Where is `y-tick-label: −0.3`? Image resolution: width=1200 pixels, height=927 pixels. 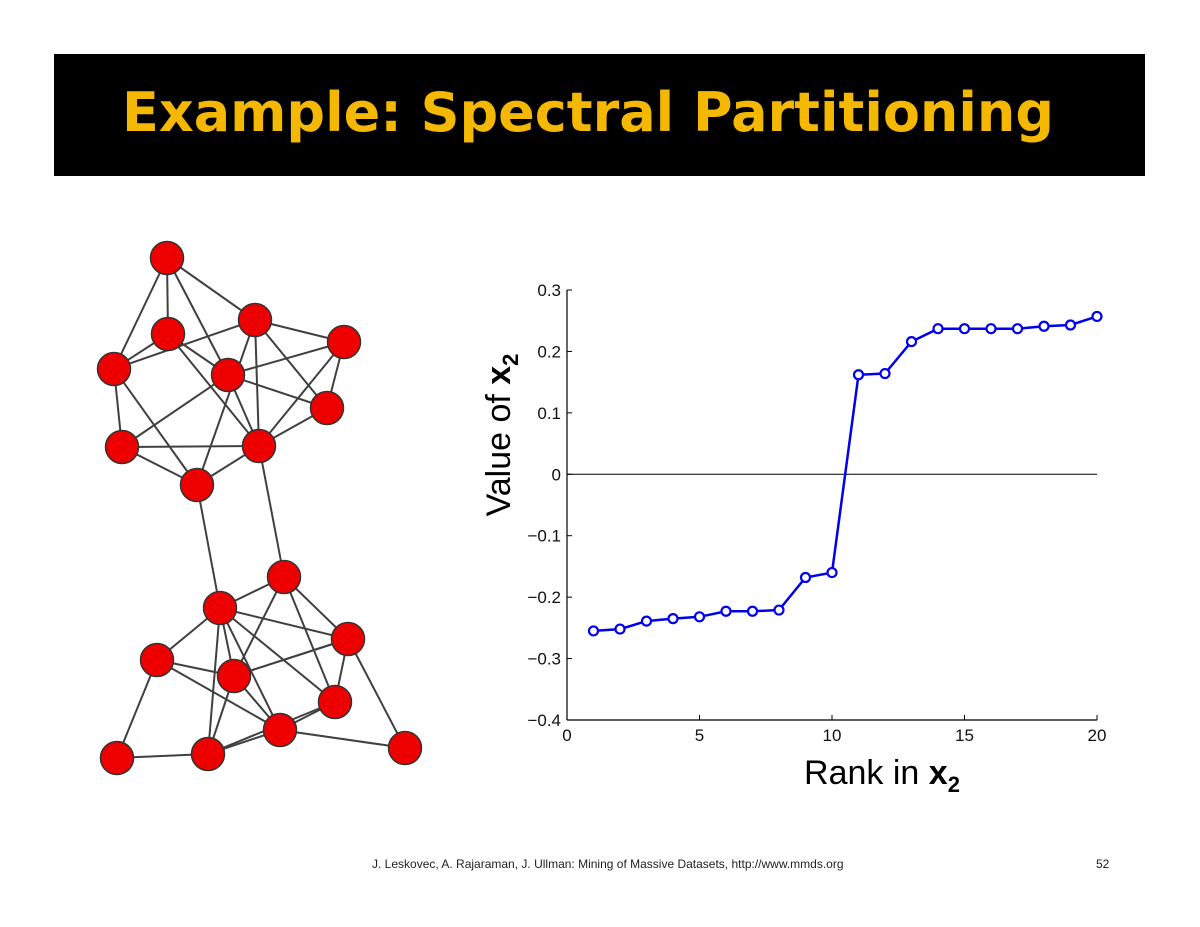 y-tick-label: −0.3 is located at coordinates (544, 659).